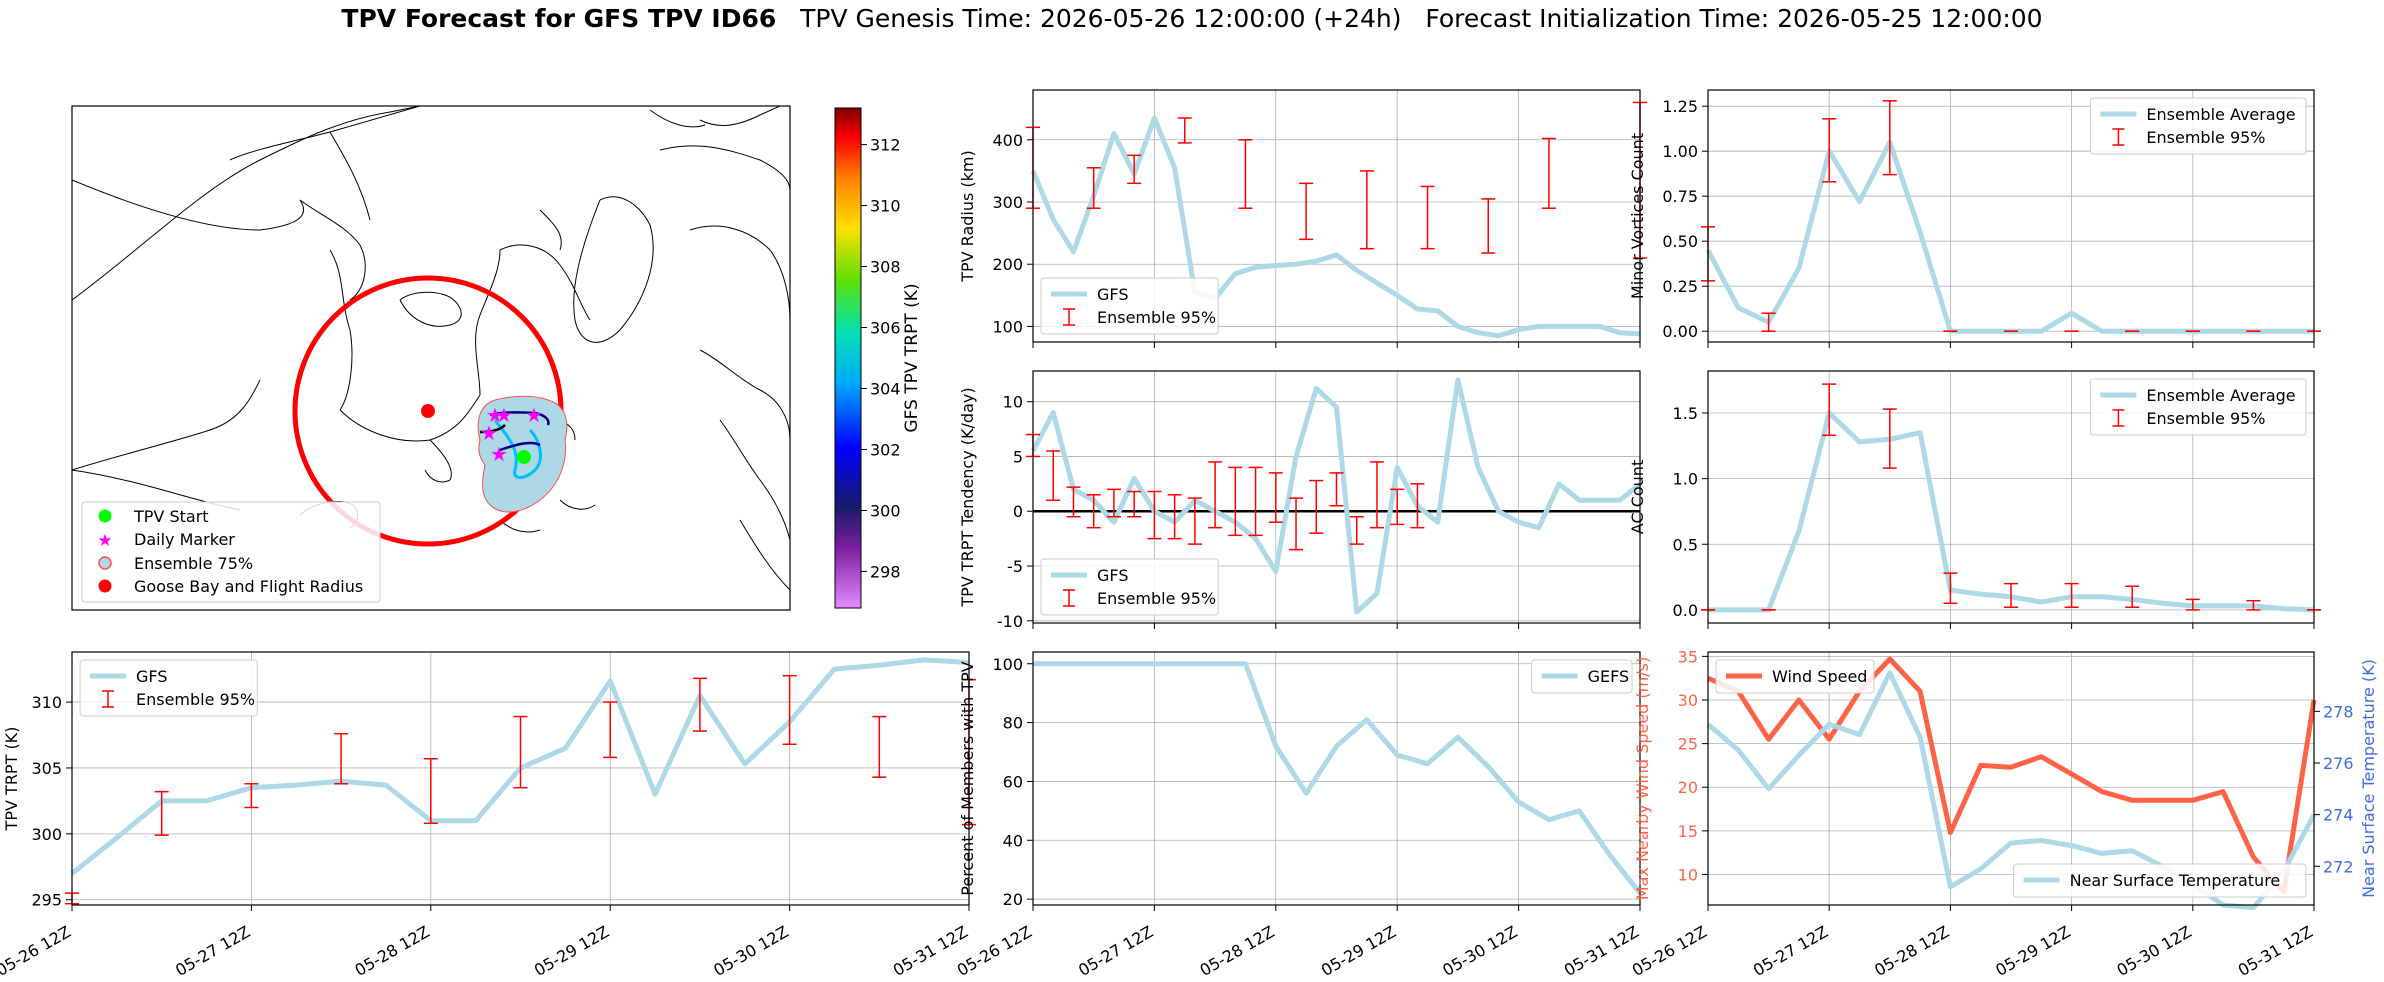 Image resolution: width=2384 pixels, height=982 pixels. What do you see at coordinates (1669, 951) in the screenshot?
I see `x-tick-label: 05-26 12Z` at bounding box center [1669, 951].